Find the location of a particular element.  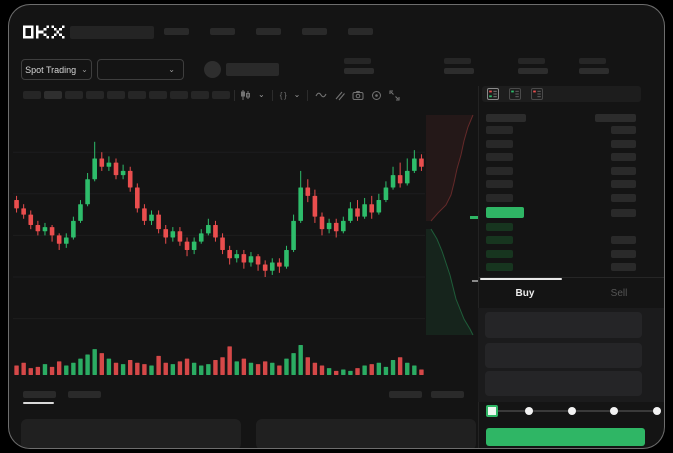

fullscreen-expand-icon is located at coordinates (394, 95).